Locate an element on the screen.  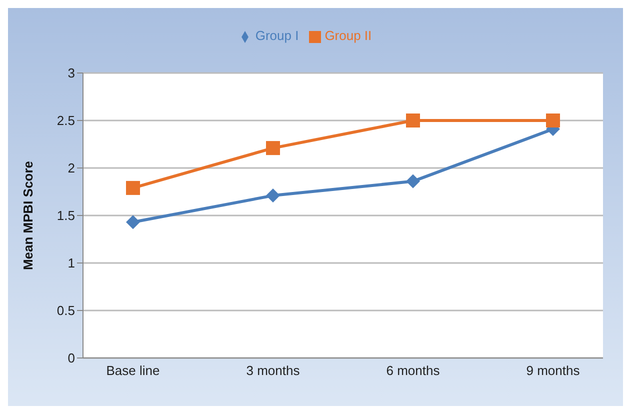
x-tick-label: Base line is located at coordinates (133, 370).